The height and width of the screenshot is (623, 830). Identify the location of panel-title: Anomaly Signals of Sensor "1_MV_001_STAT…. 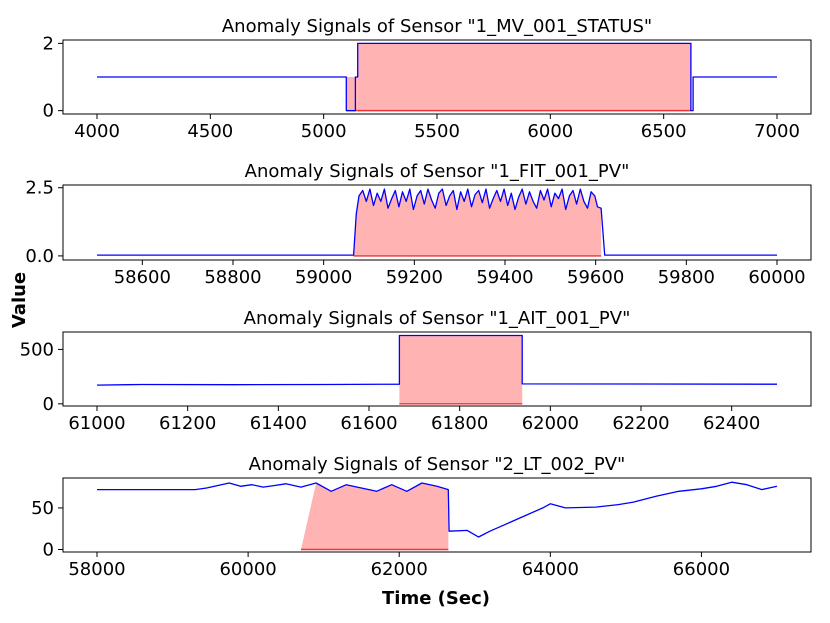
(437, 26).